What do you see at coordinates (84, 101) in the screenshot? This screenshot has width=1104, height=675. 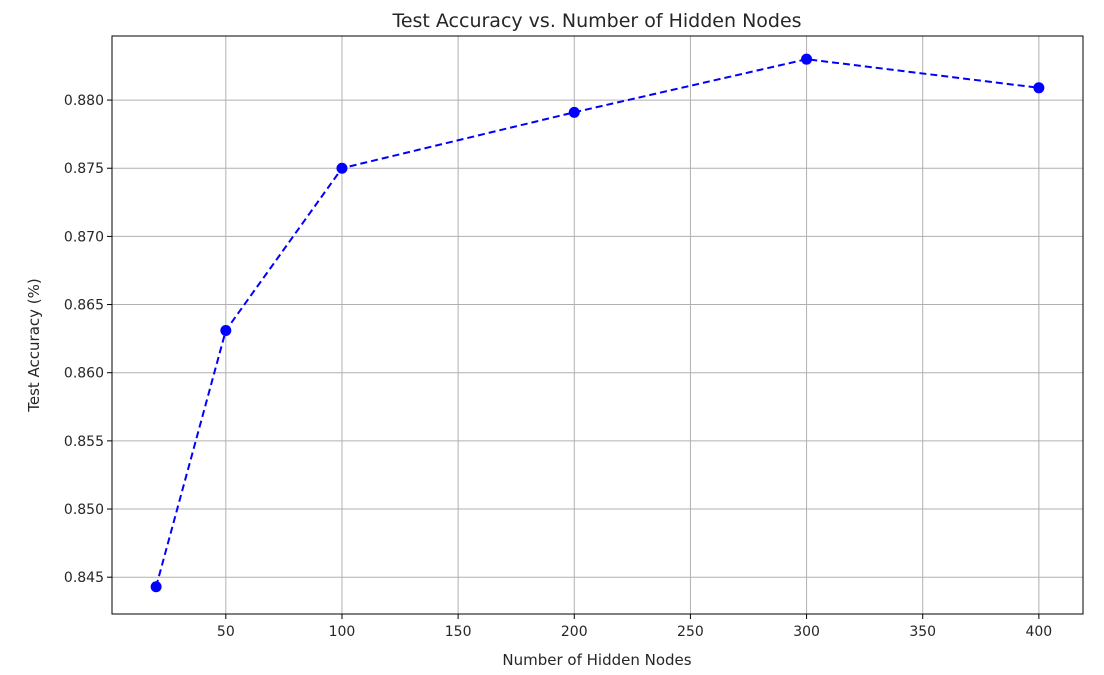 I see `y-tick-label: 0.880` at bounding box center [84, 101].